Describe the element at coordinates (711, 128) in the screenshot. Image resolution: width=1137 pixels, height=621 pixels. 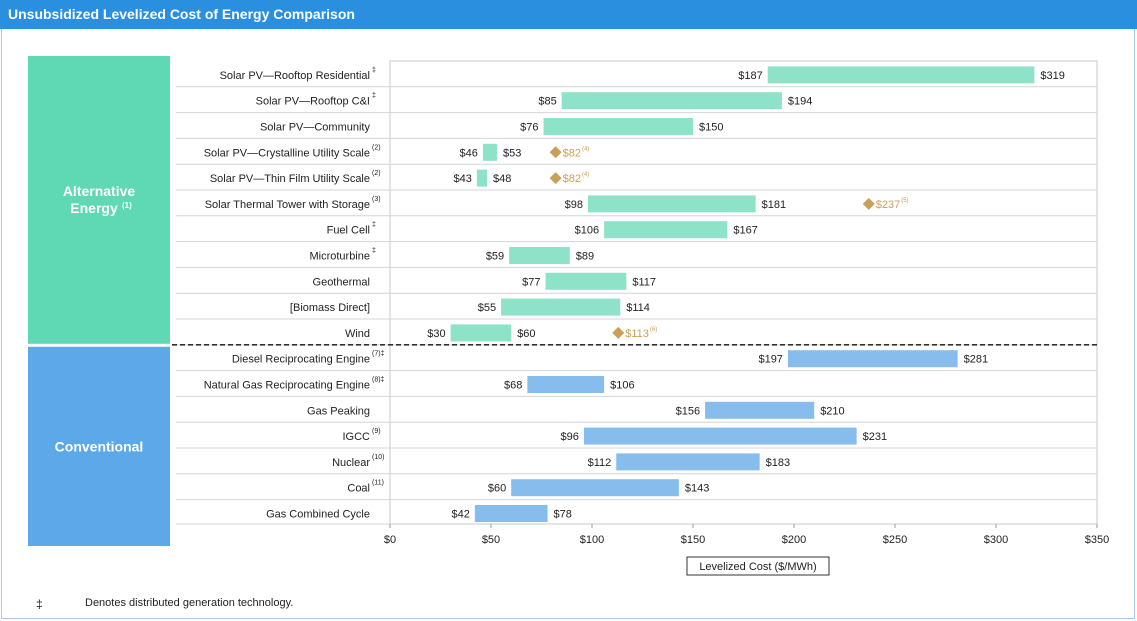
I see `high-value-label: $150` at that location.